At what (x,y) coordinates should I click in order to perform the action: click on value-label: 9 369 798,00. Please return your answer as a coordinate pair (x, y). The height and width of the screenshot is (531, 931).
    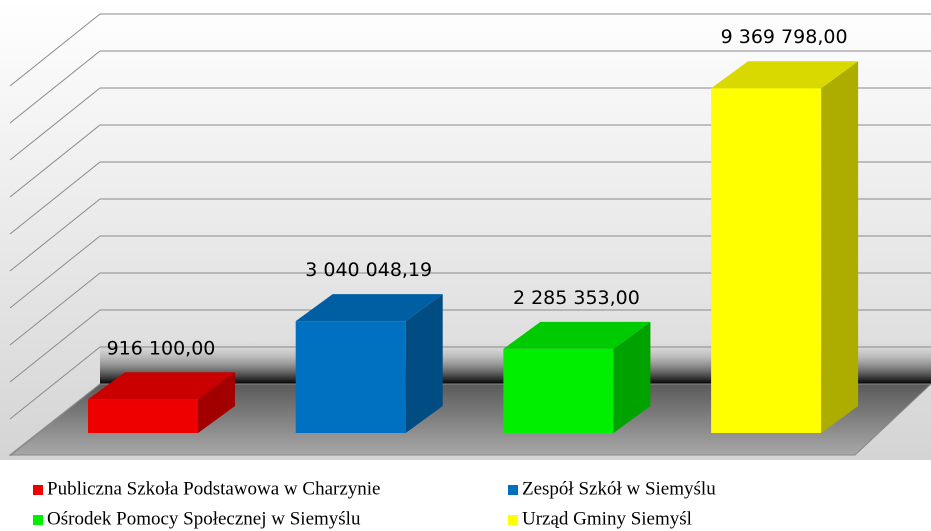
    Looking at the image, I should click on (784, 37).